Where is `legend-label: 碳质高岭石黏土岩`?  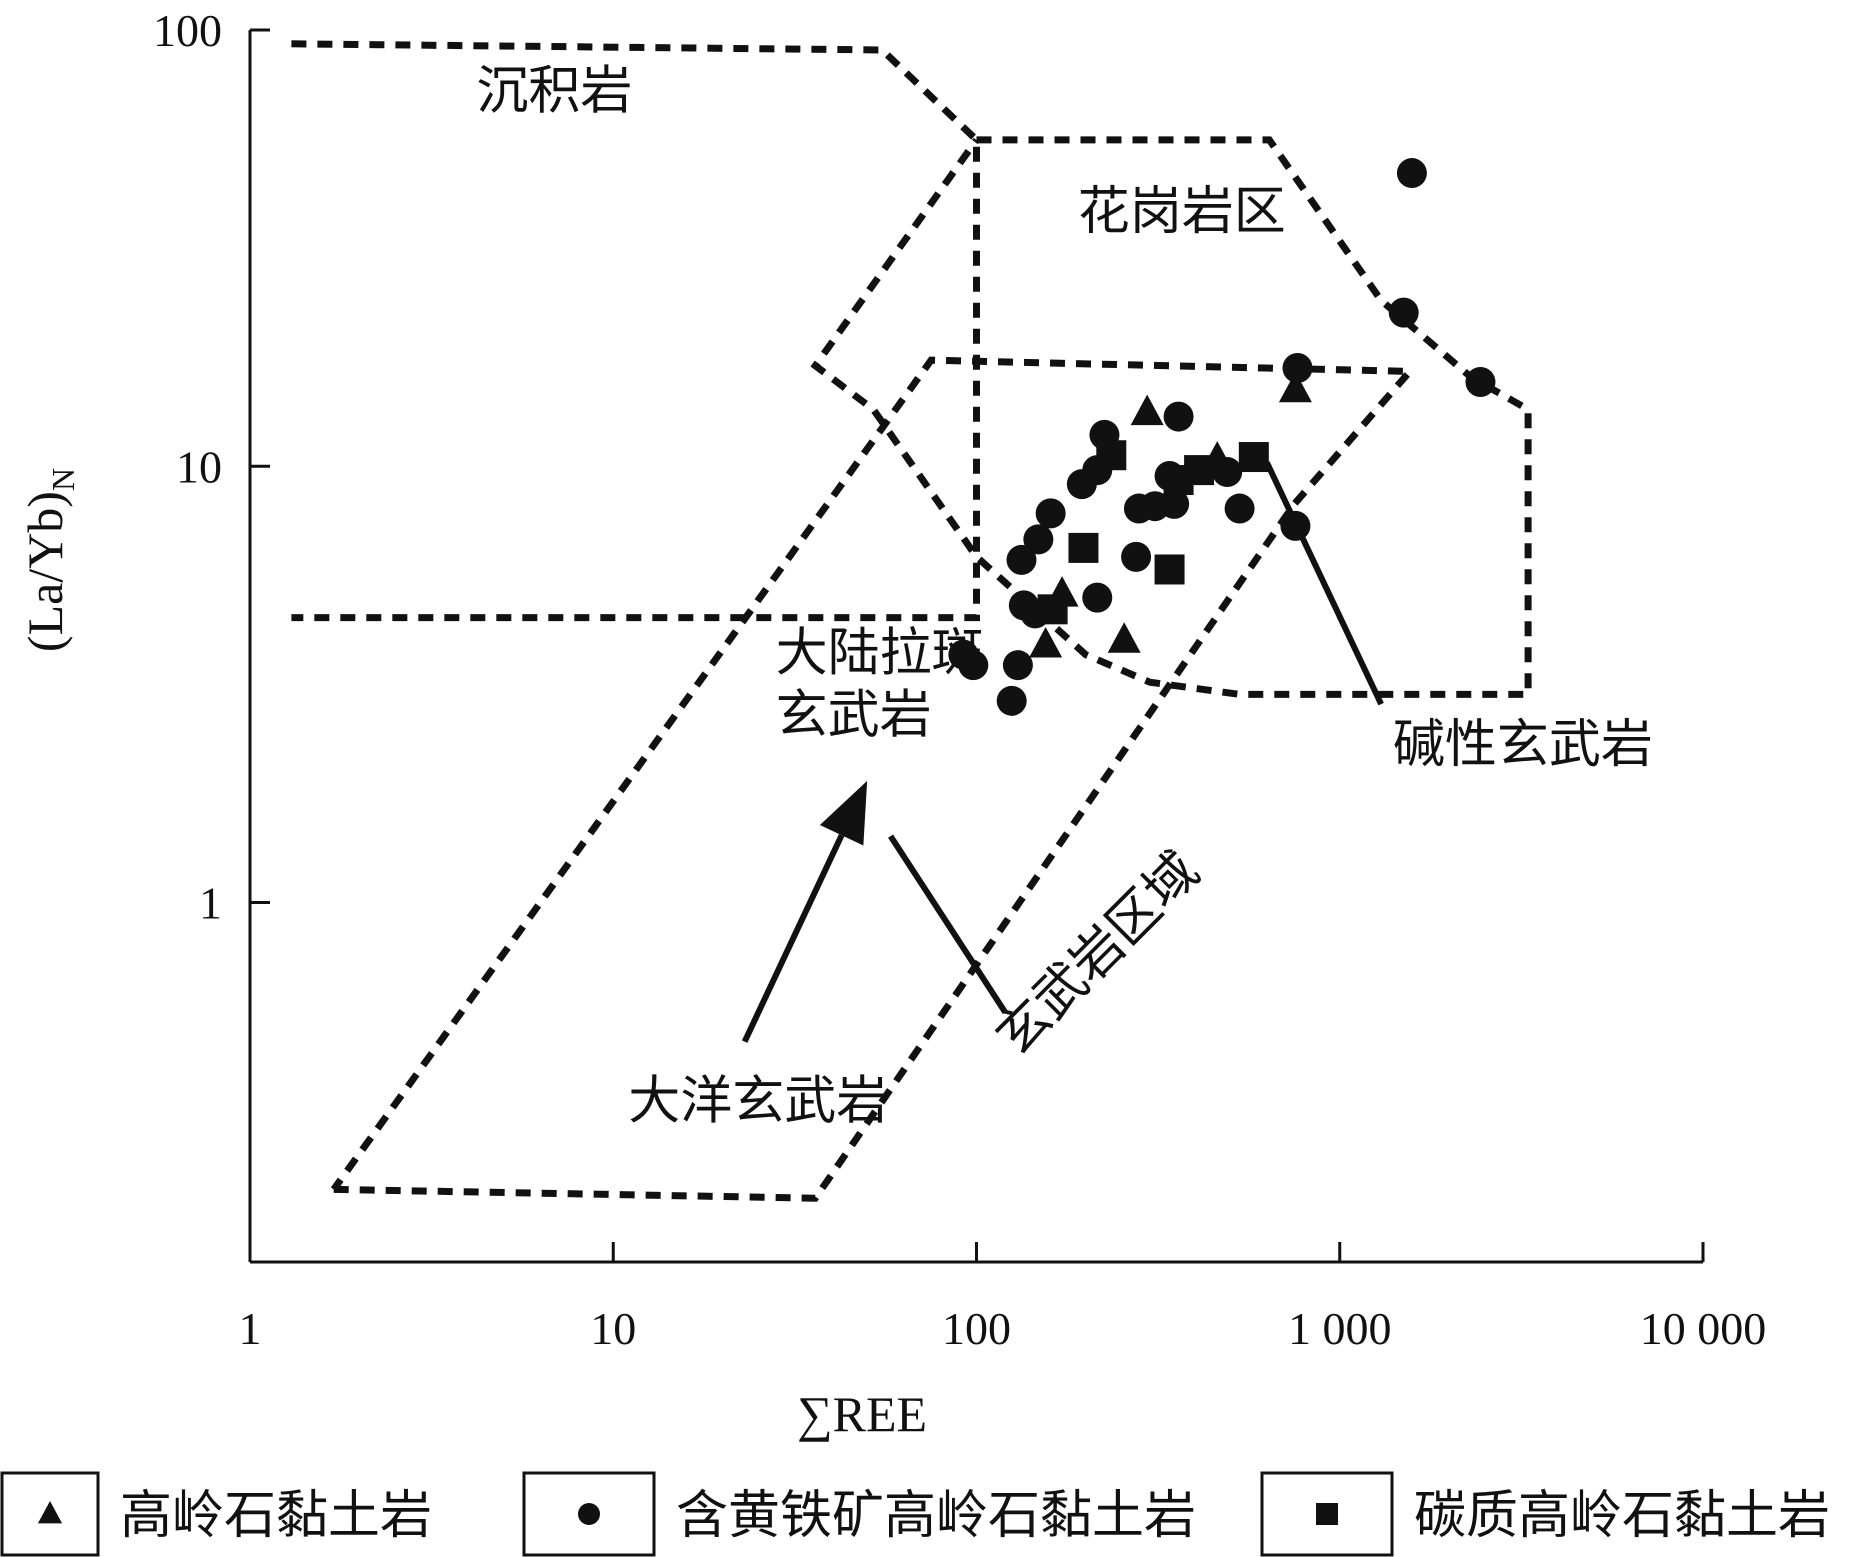
legend-label: 碳质高岭石黏土岩 is located at coordinates (1622, 1516).